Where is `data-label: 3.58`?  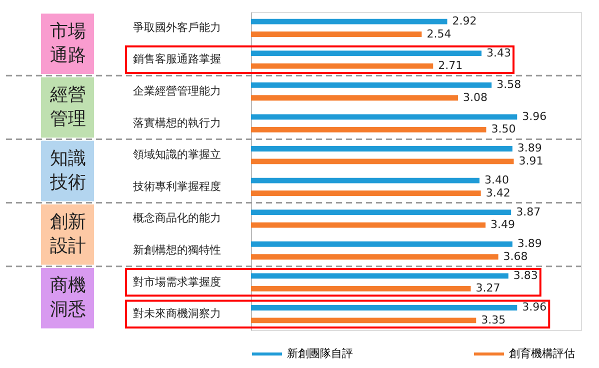 data-label: 3.58 is located at coordinates (509, 85).